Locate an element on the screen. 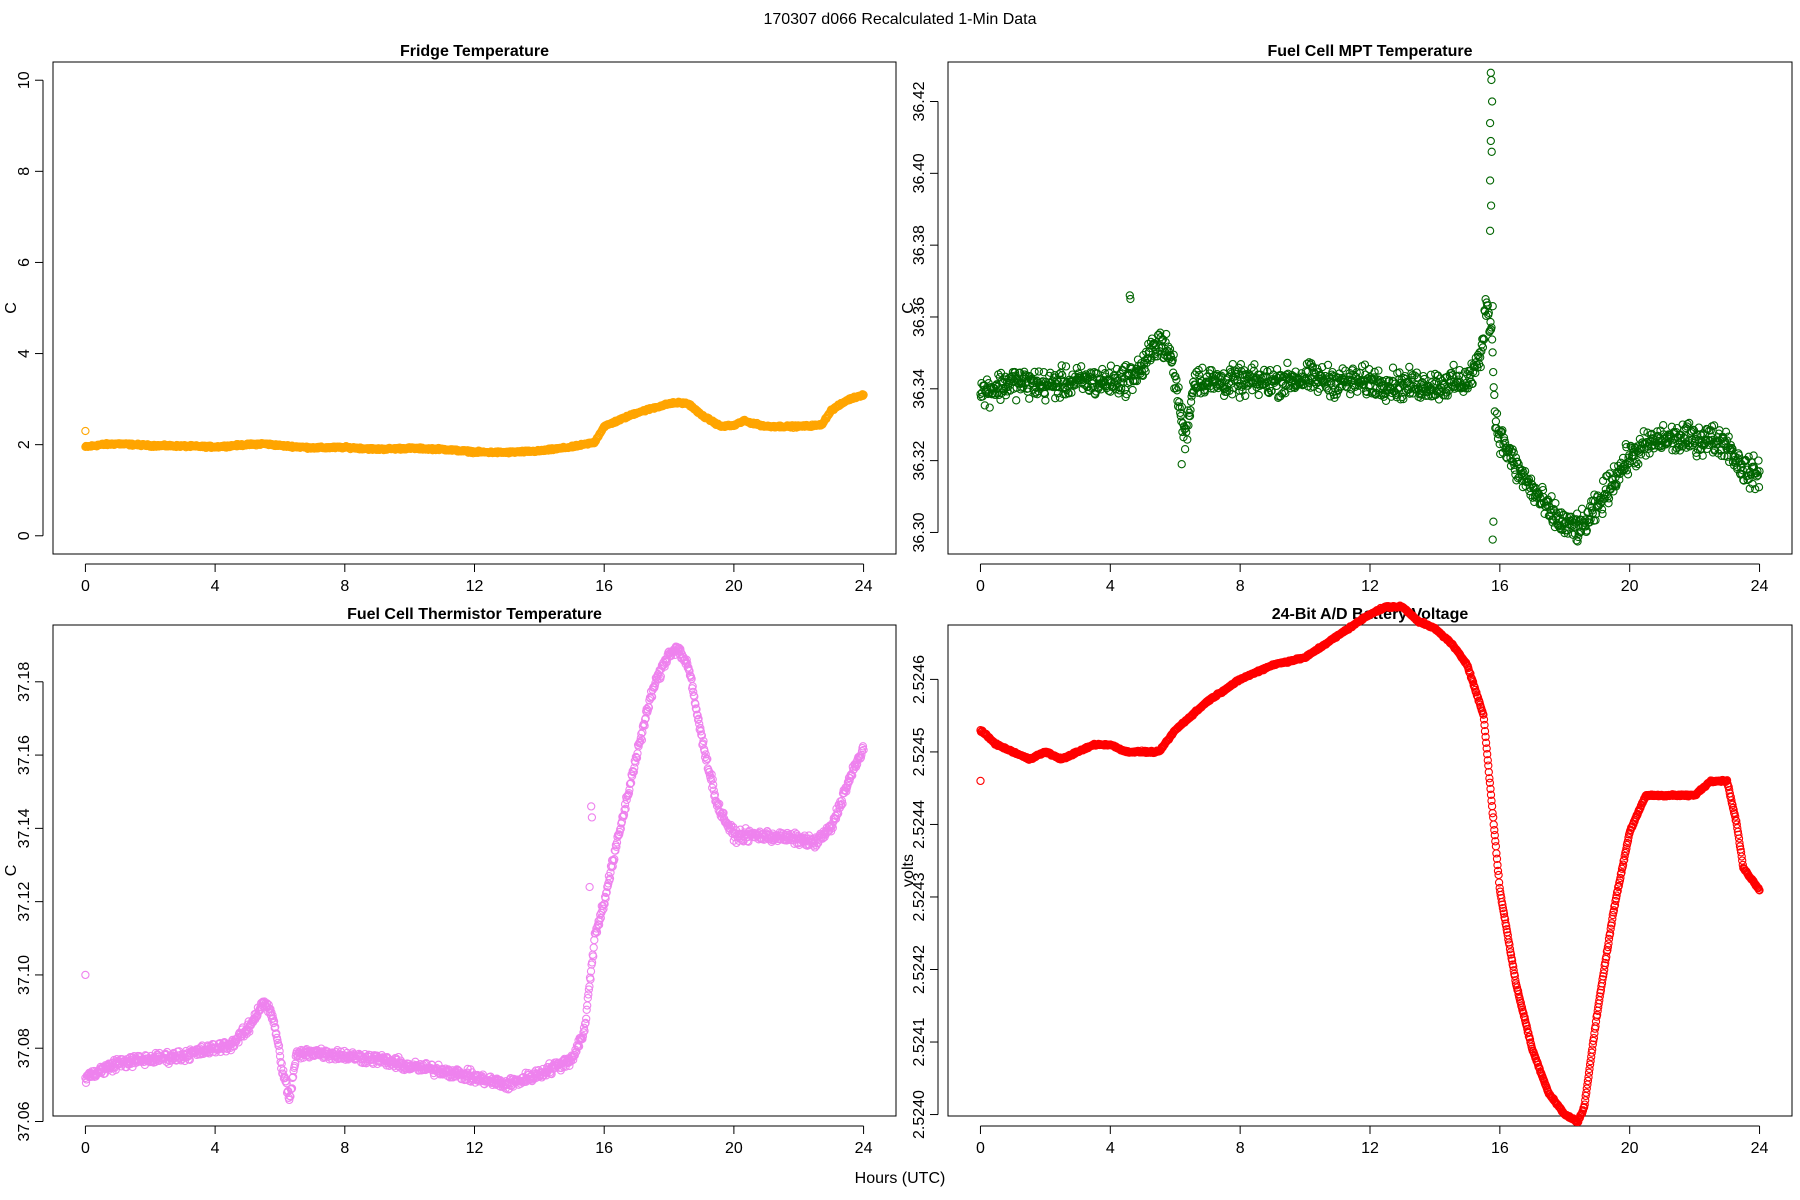  y-tick-label: 37.12 is located at coordinates (24, 902).